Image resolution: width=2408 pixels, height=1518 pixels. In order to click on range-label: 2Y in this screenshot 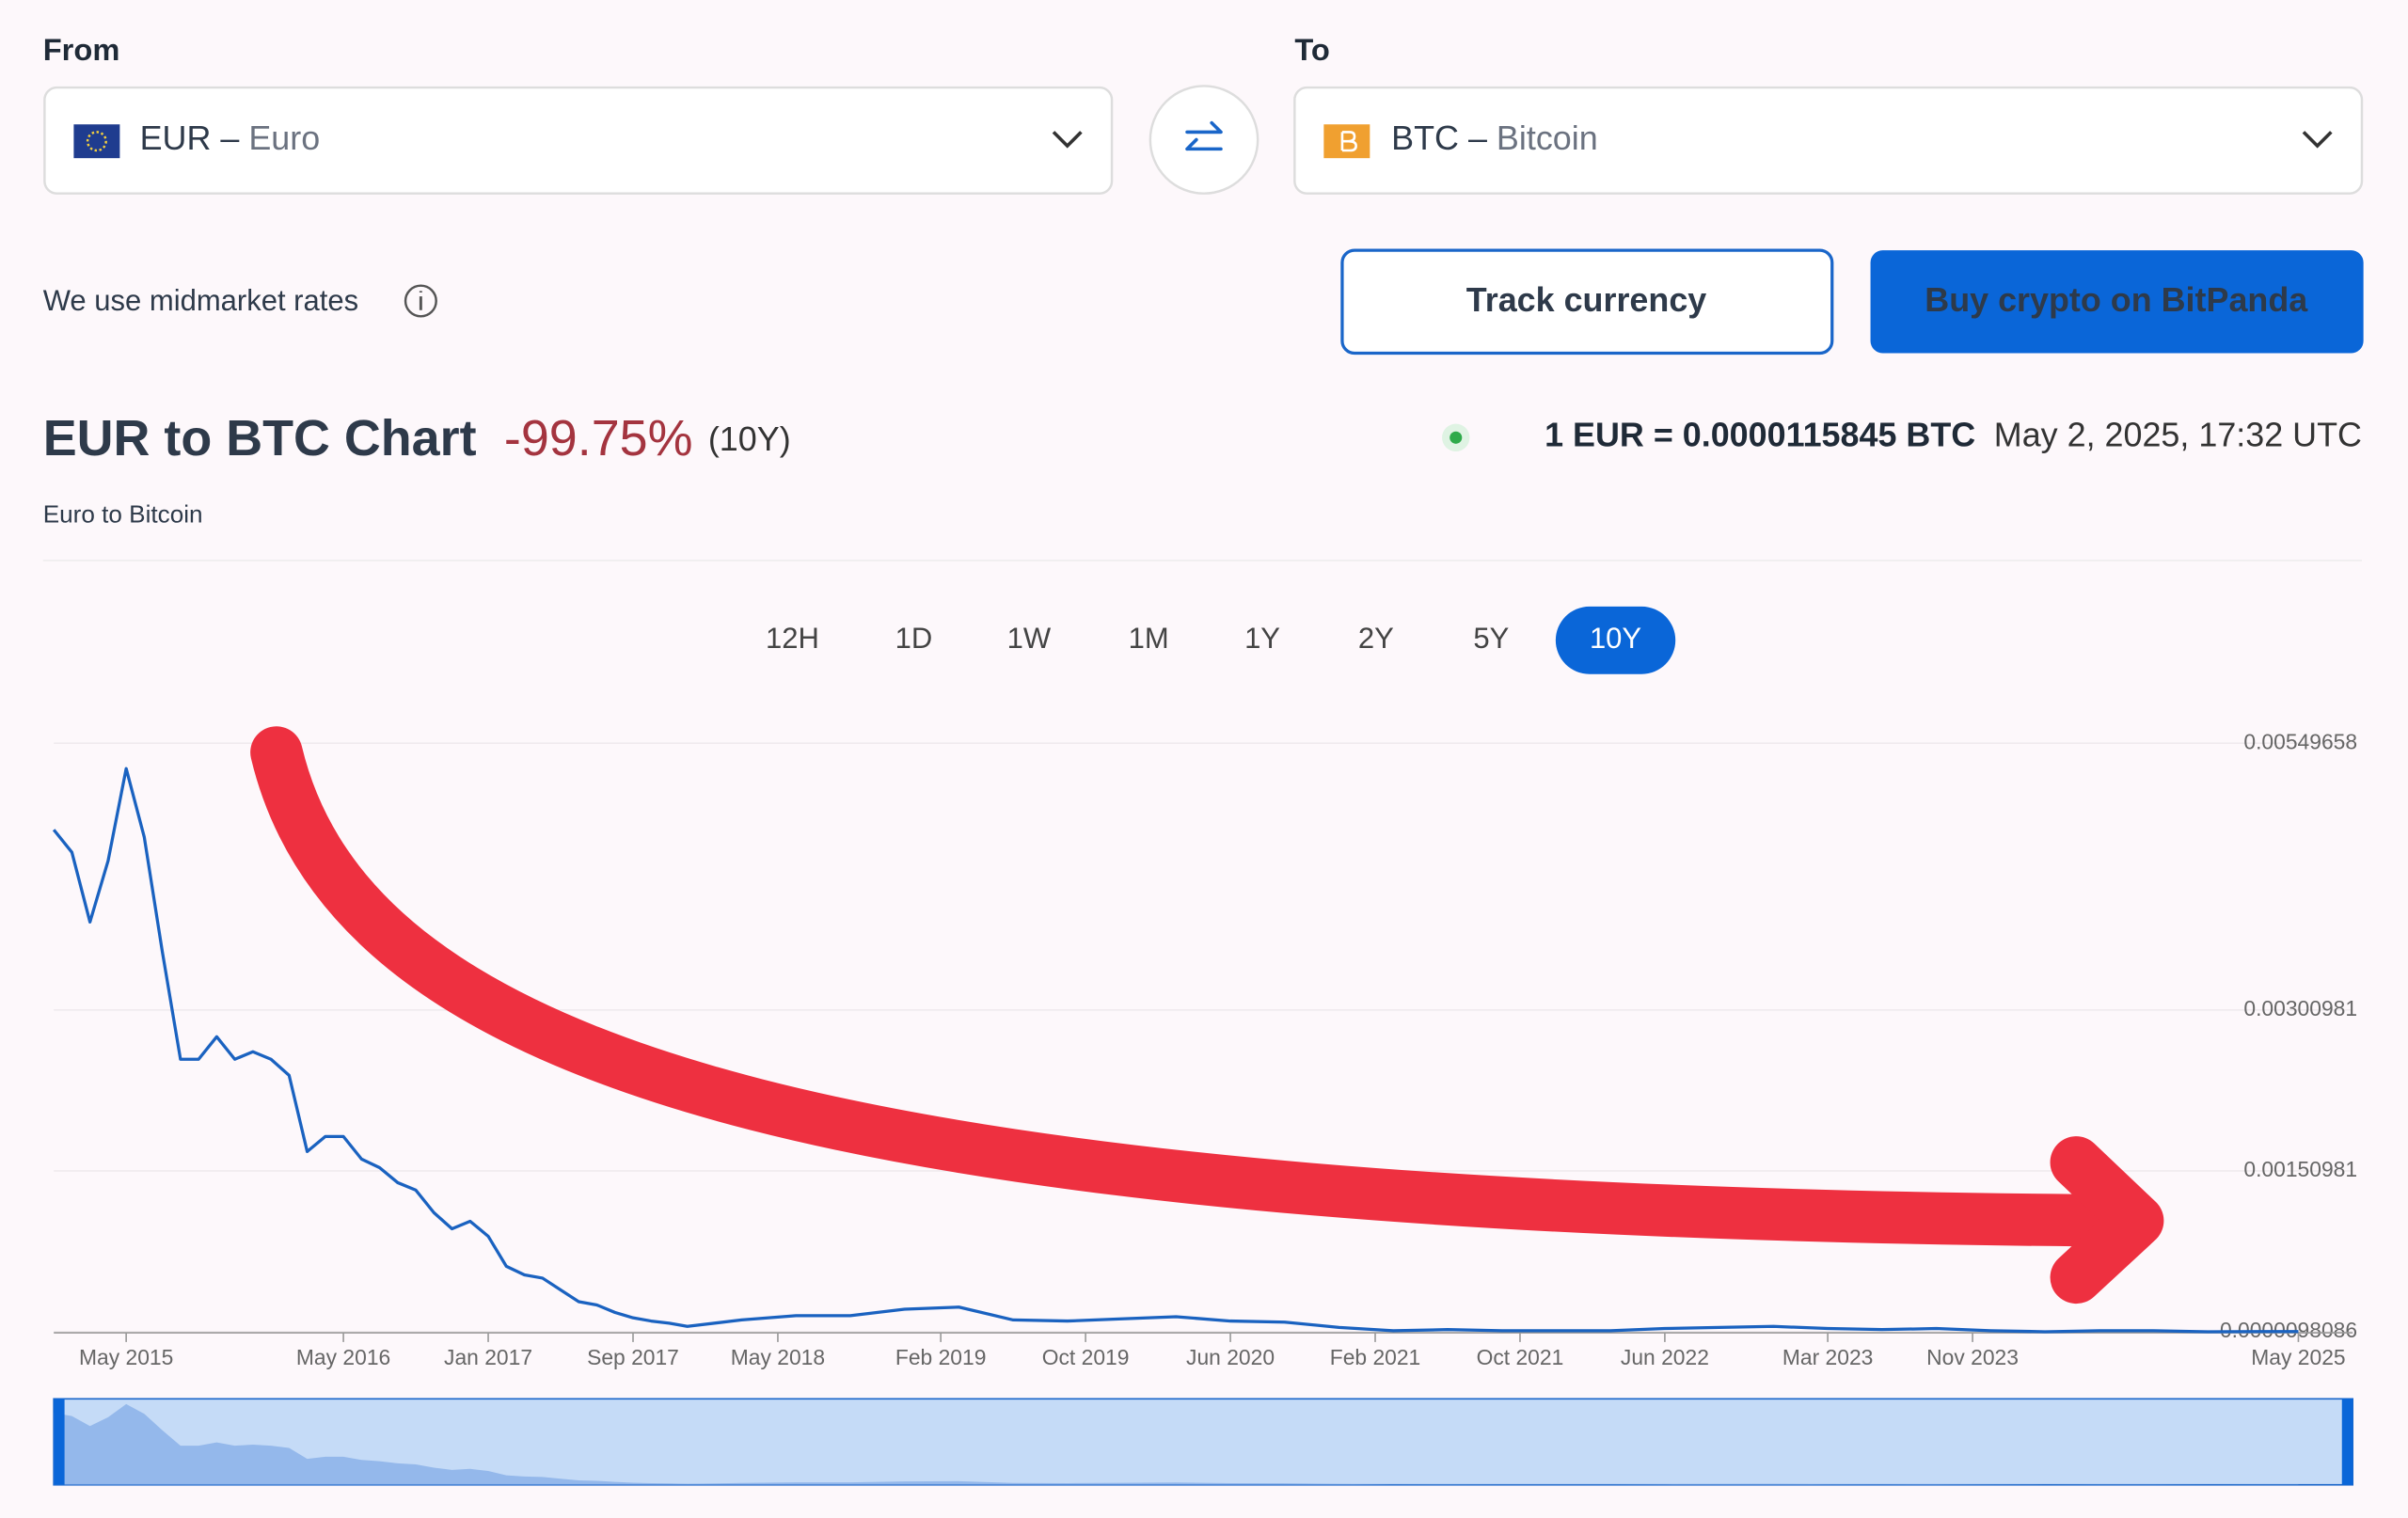, I will do `click(1376, 639)`.